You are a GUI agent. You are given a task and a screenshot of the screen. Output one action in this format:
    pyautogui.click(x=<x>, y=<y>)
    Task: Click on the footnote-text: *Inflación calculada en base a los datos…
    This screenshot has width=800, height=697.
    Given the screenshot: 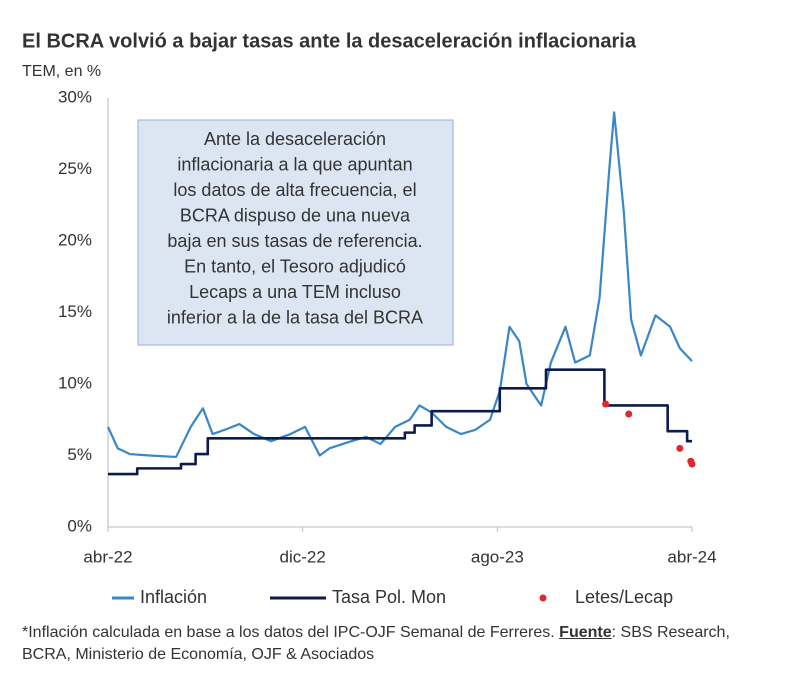 What is the action you would take?
    pyautogui.click(x=291, y=632)
    